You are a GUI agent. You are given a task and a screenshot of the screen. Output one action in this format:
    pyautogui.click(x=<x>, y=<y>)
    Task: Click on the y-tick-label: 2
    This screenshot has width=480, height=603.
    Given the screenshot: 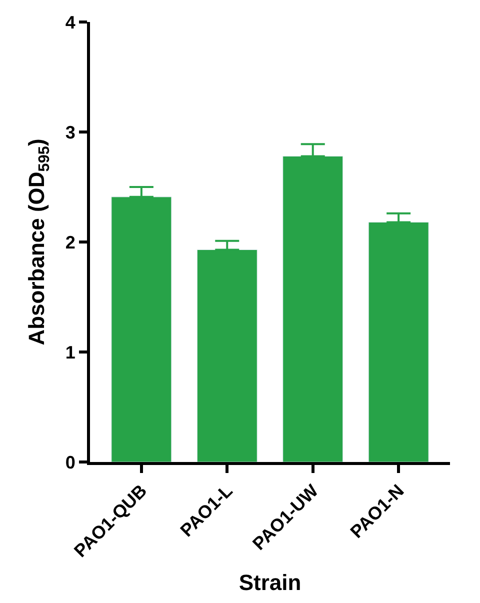 What is the action you would take?
    pyautogui.click(x=70, y=242)
    